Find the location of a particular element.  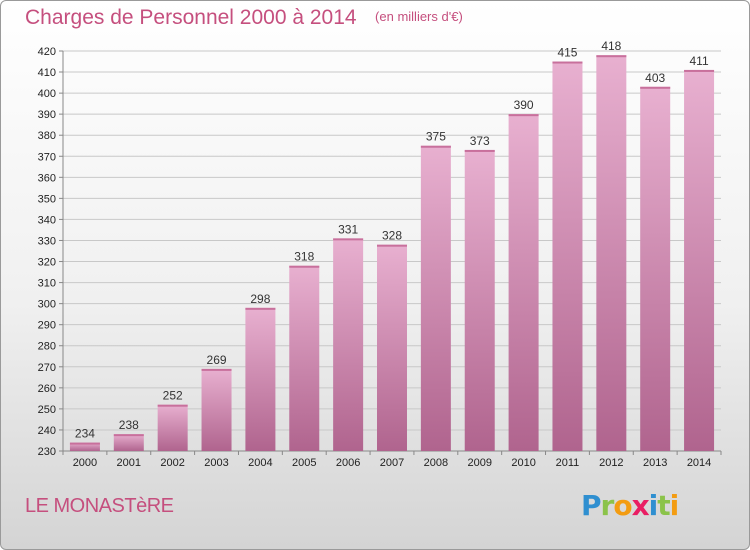

y-tick-label: 390 is located at coordinates (47, 115).